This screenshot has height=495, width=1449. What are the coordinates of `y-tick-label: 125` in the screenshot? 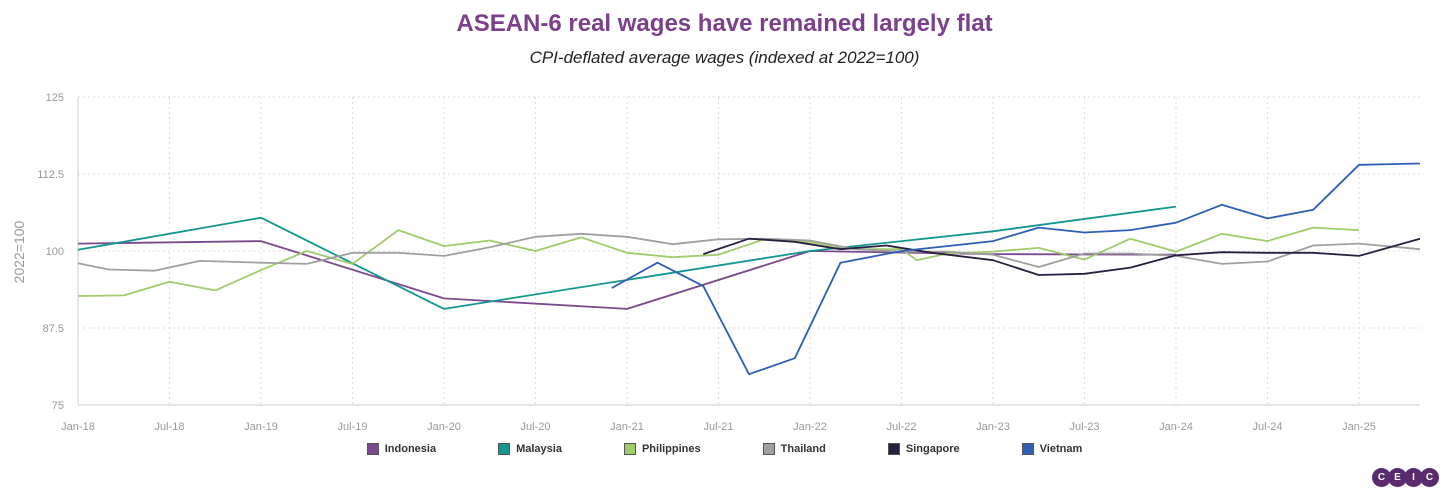 It's located at (55, 98).